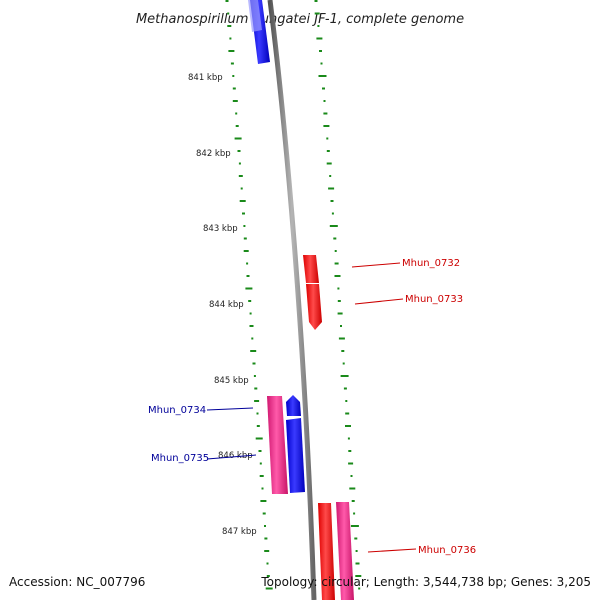 The height and width of the screenshot is (600, 600). I want to click on label-mhun-0732: Mhun_0732, so click(431, 263).